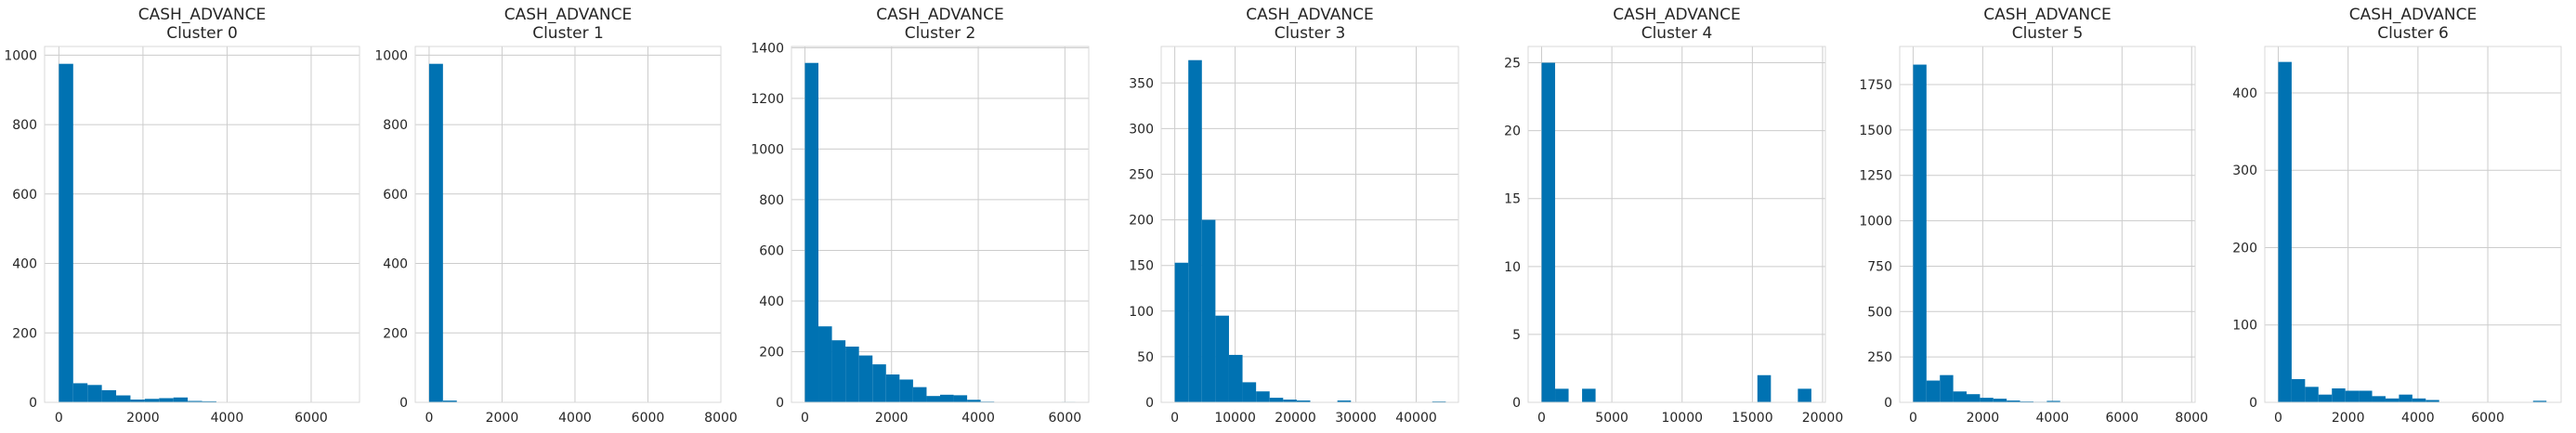  I want to click on x-tick-label: 8000, so click(721, 418).